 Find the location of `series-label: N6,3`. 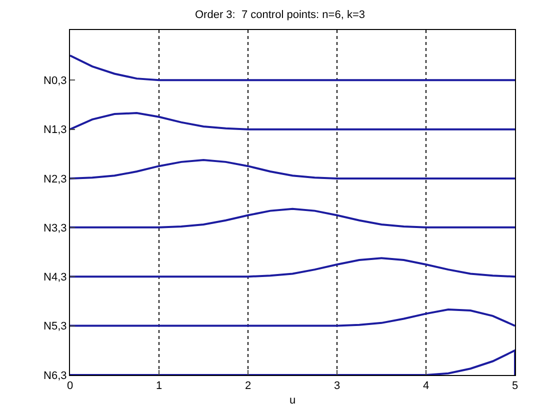

series-label: N6,3 is located at coordinates (55, 376).